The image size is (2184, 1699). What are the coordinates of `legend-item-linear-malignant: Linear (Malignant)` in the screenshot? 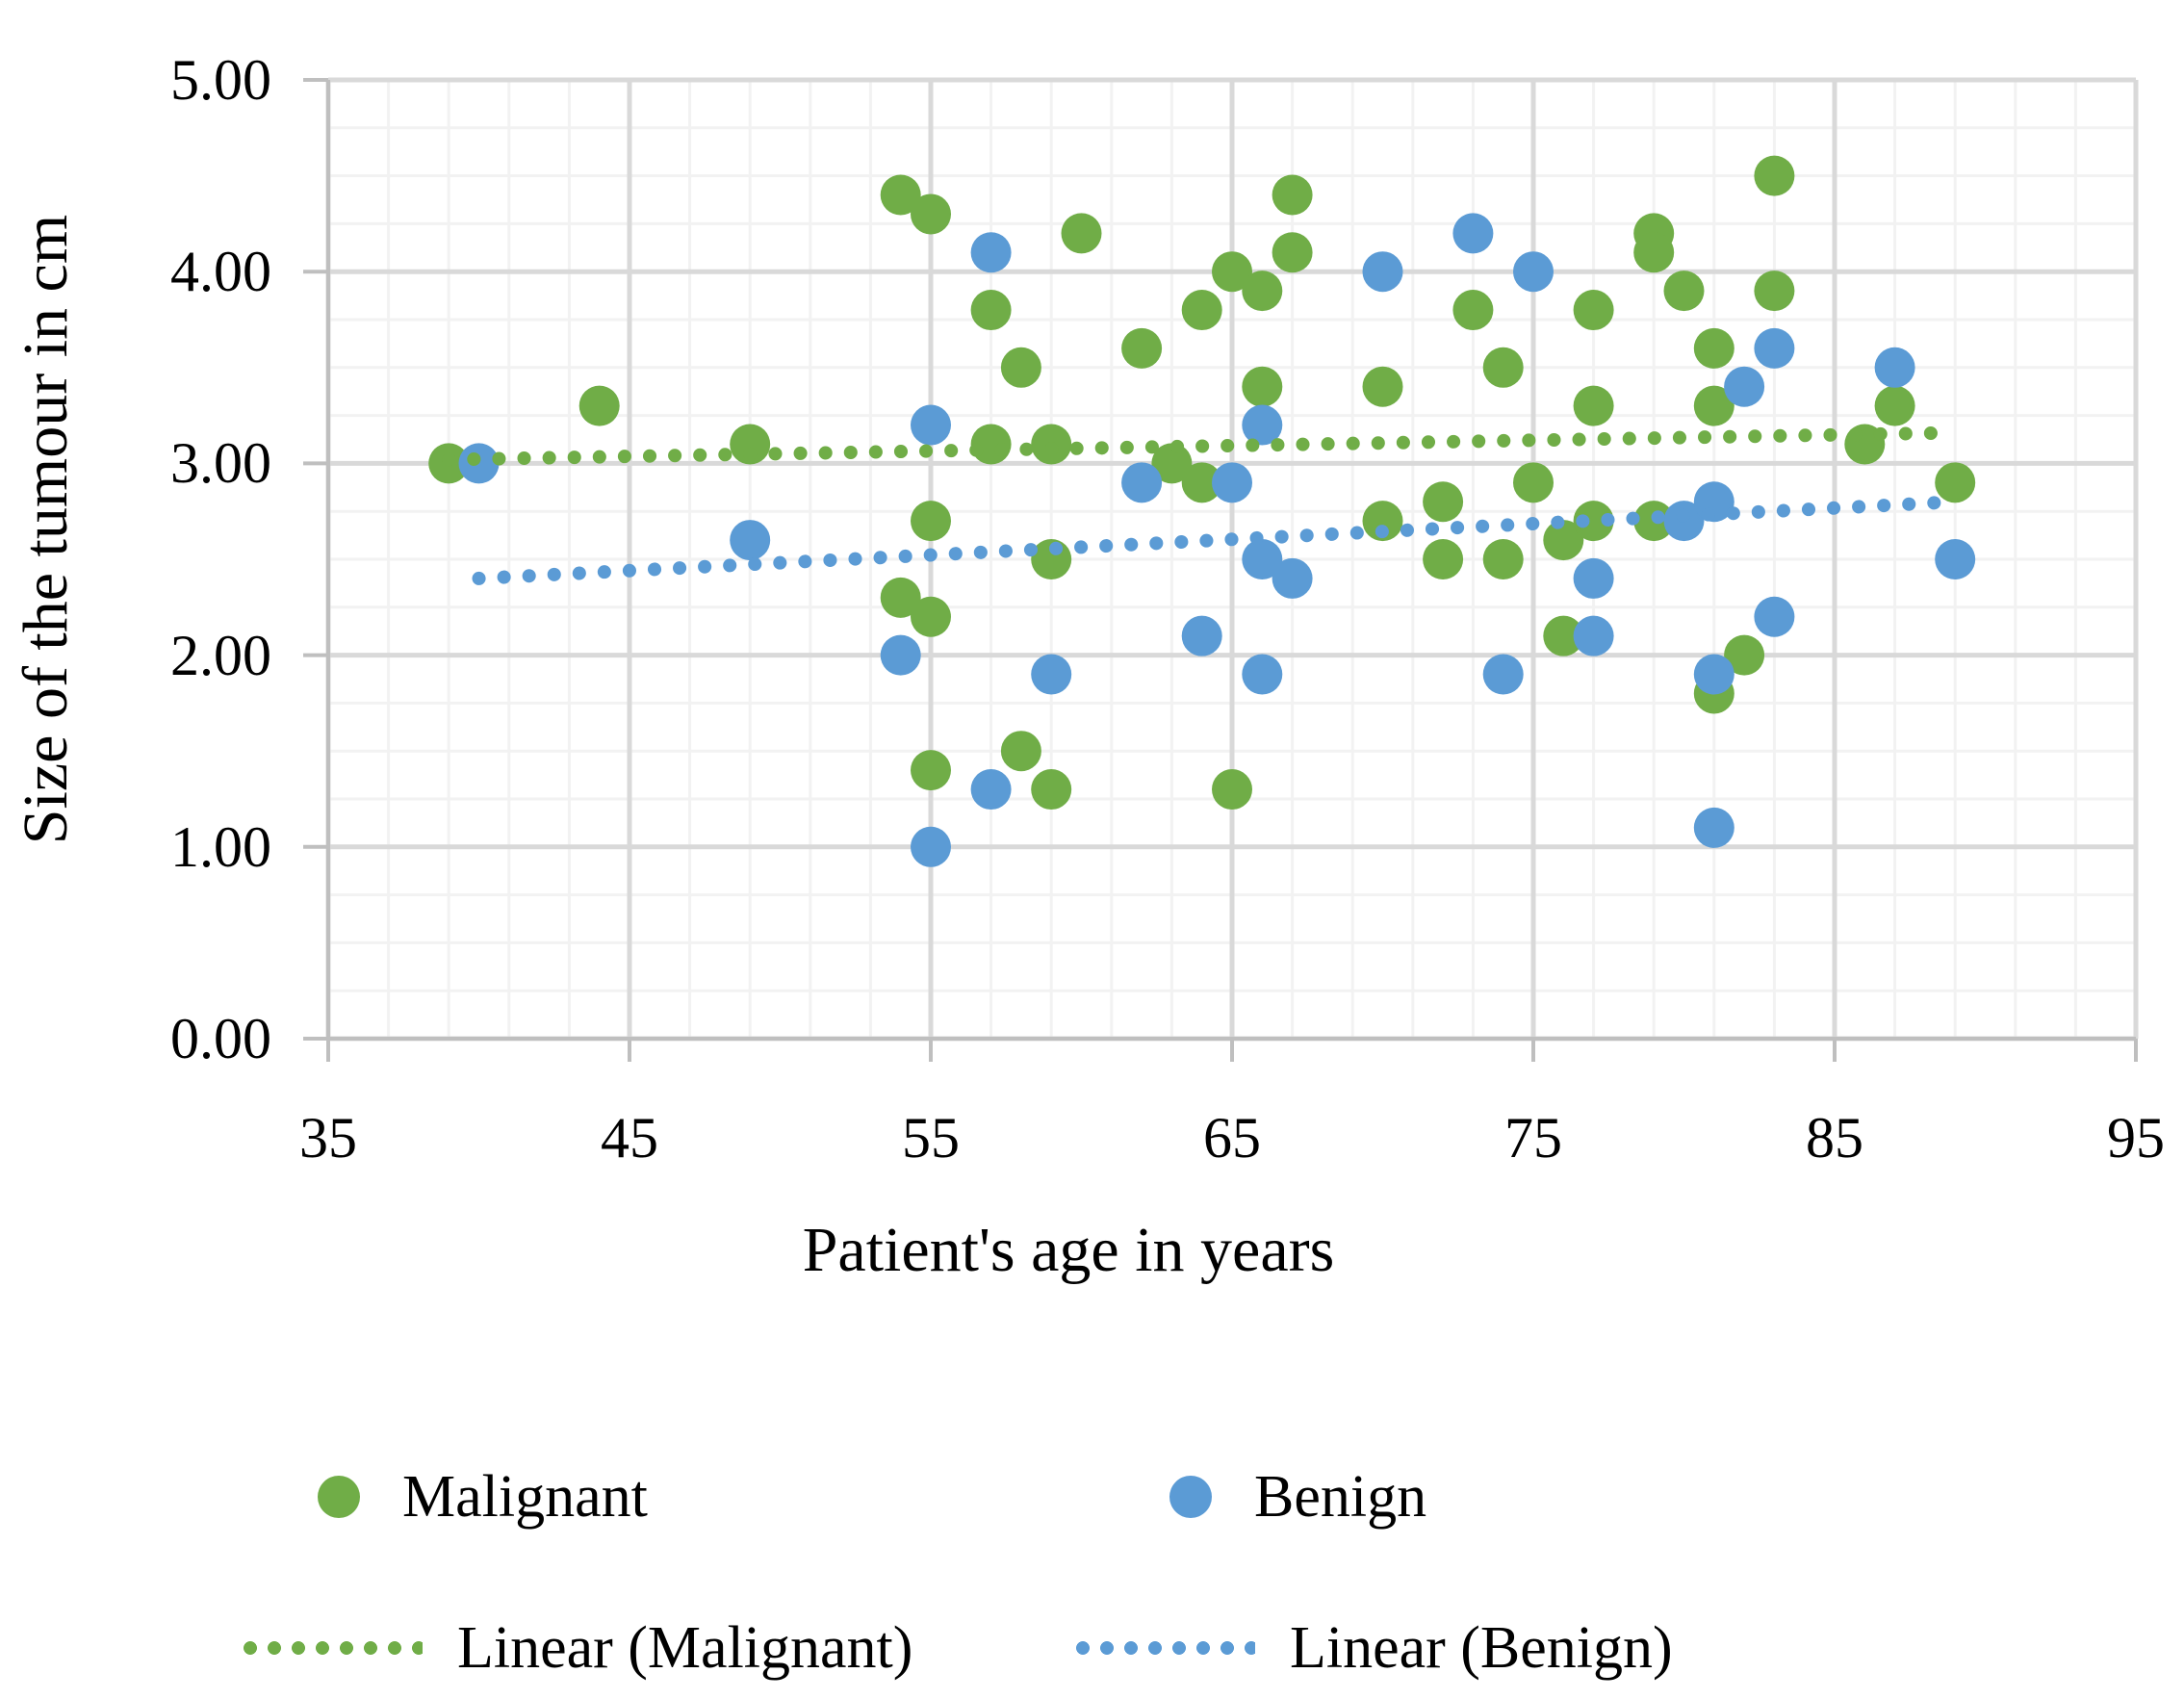 It's located at (578, 1648).